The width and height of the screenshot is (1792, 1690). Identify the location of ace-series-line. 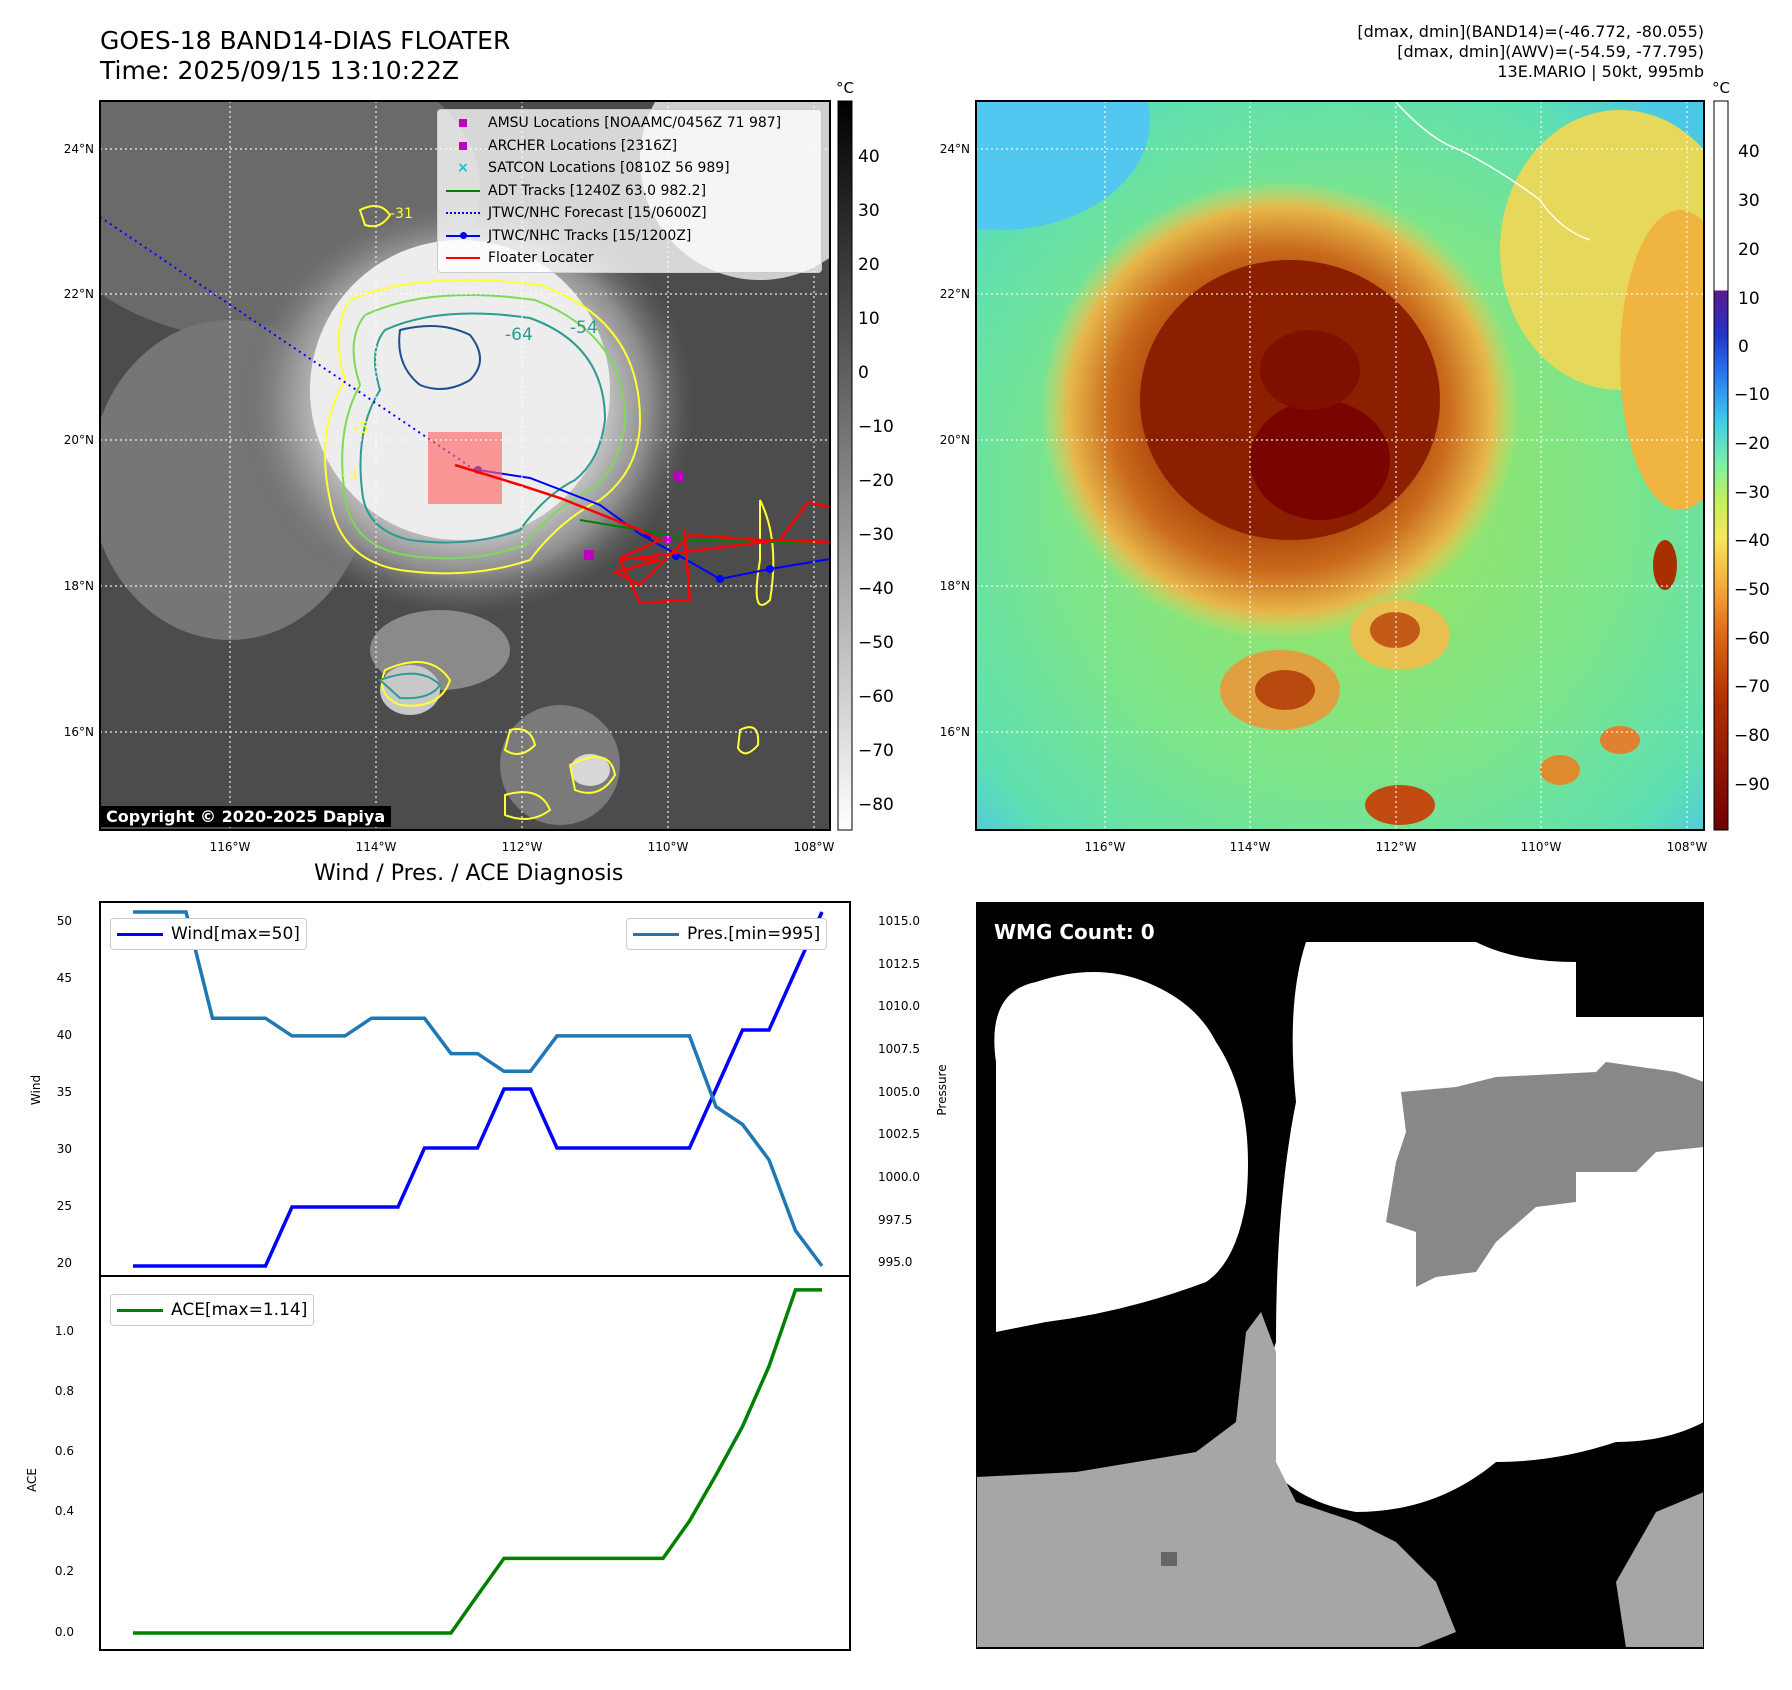
(477, 1461).